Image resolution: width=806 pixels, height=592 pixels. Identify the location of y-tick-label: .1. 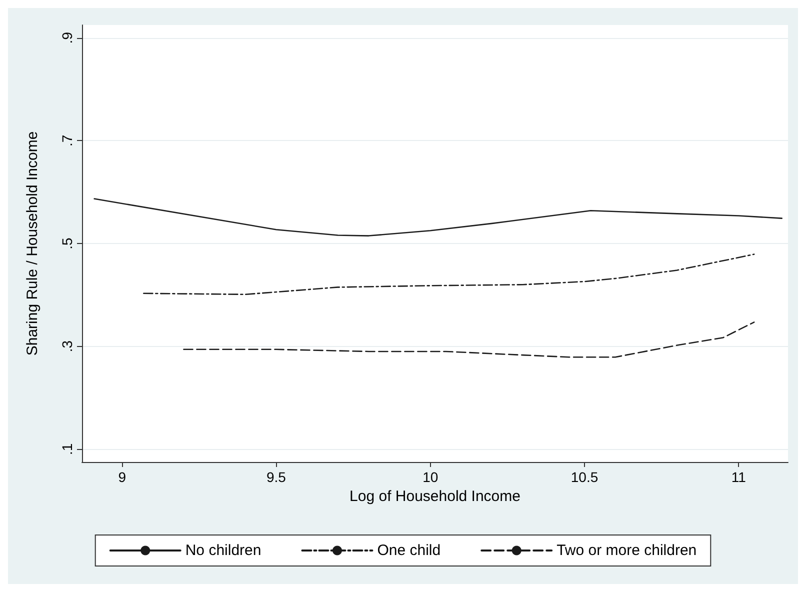
(67, 449).